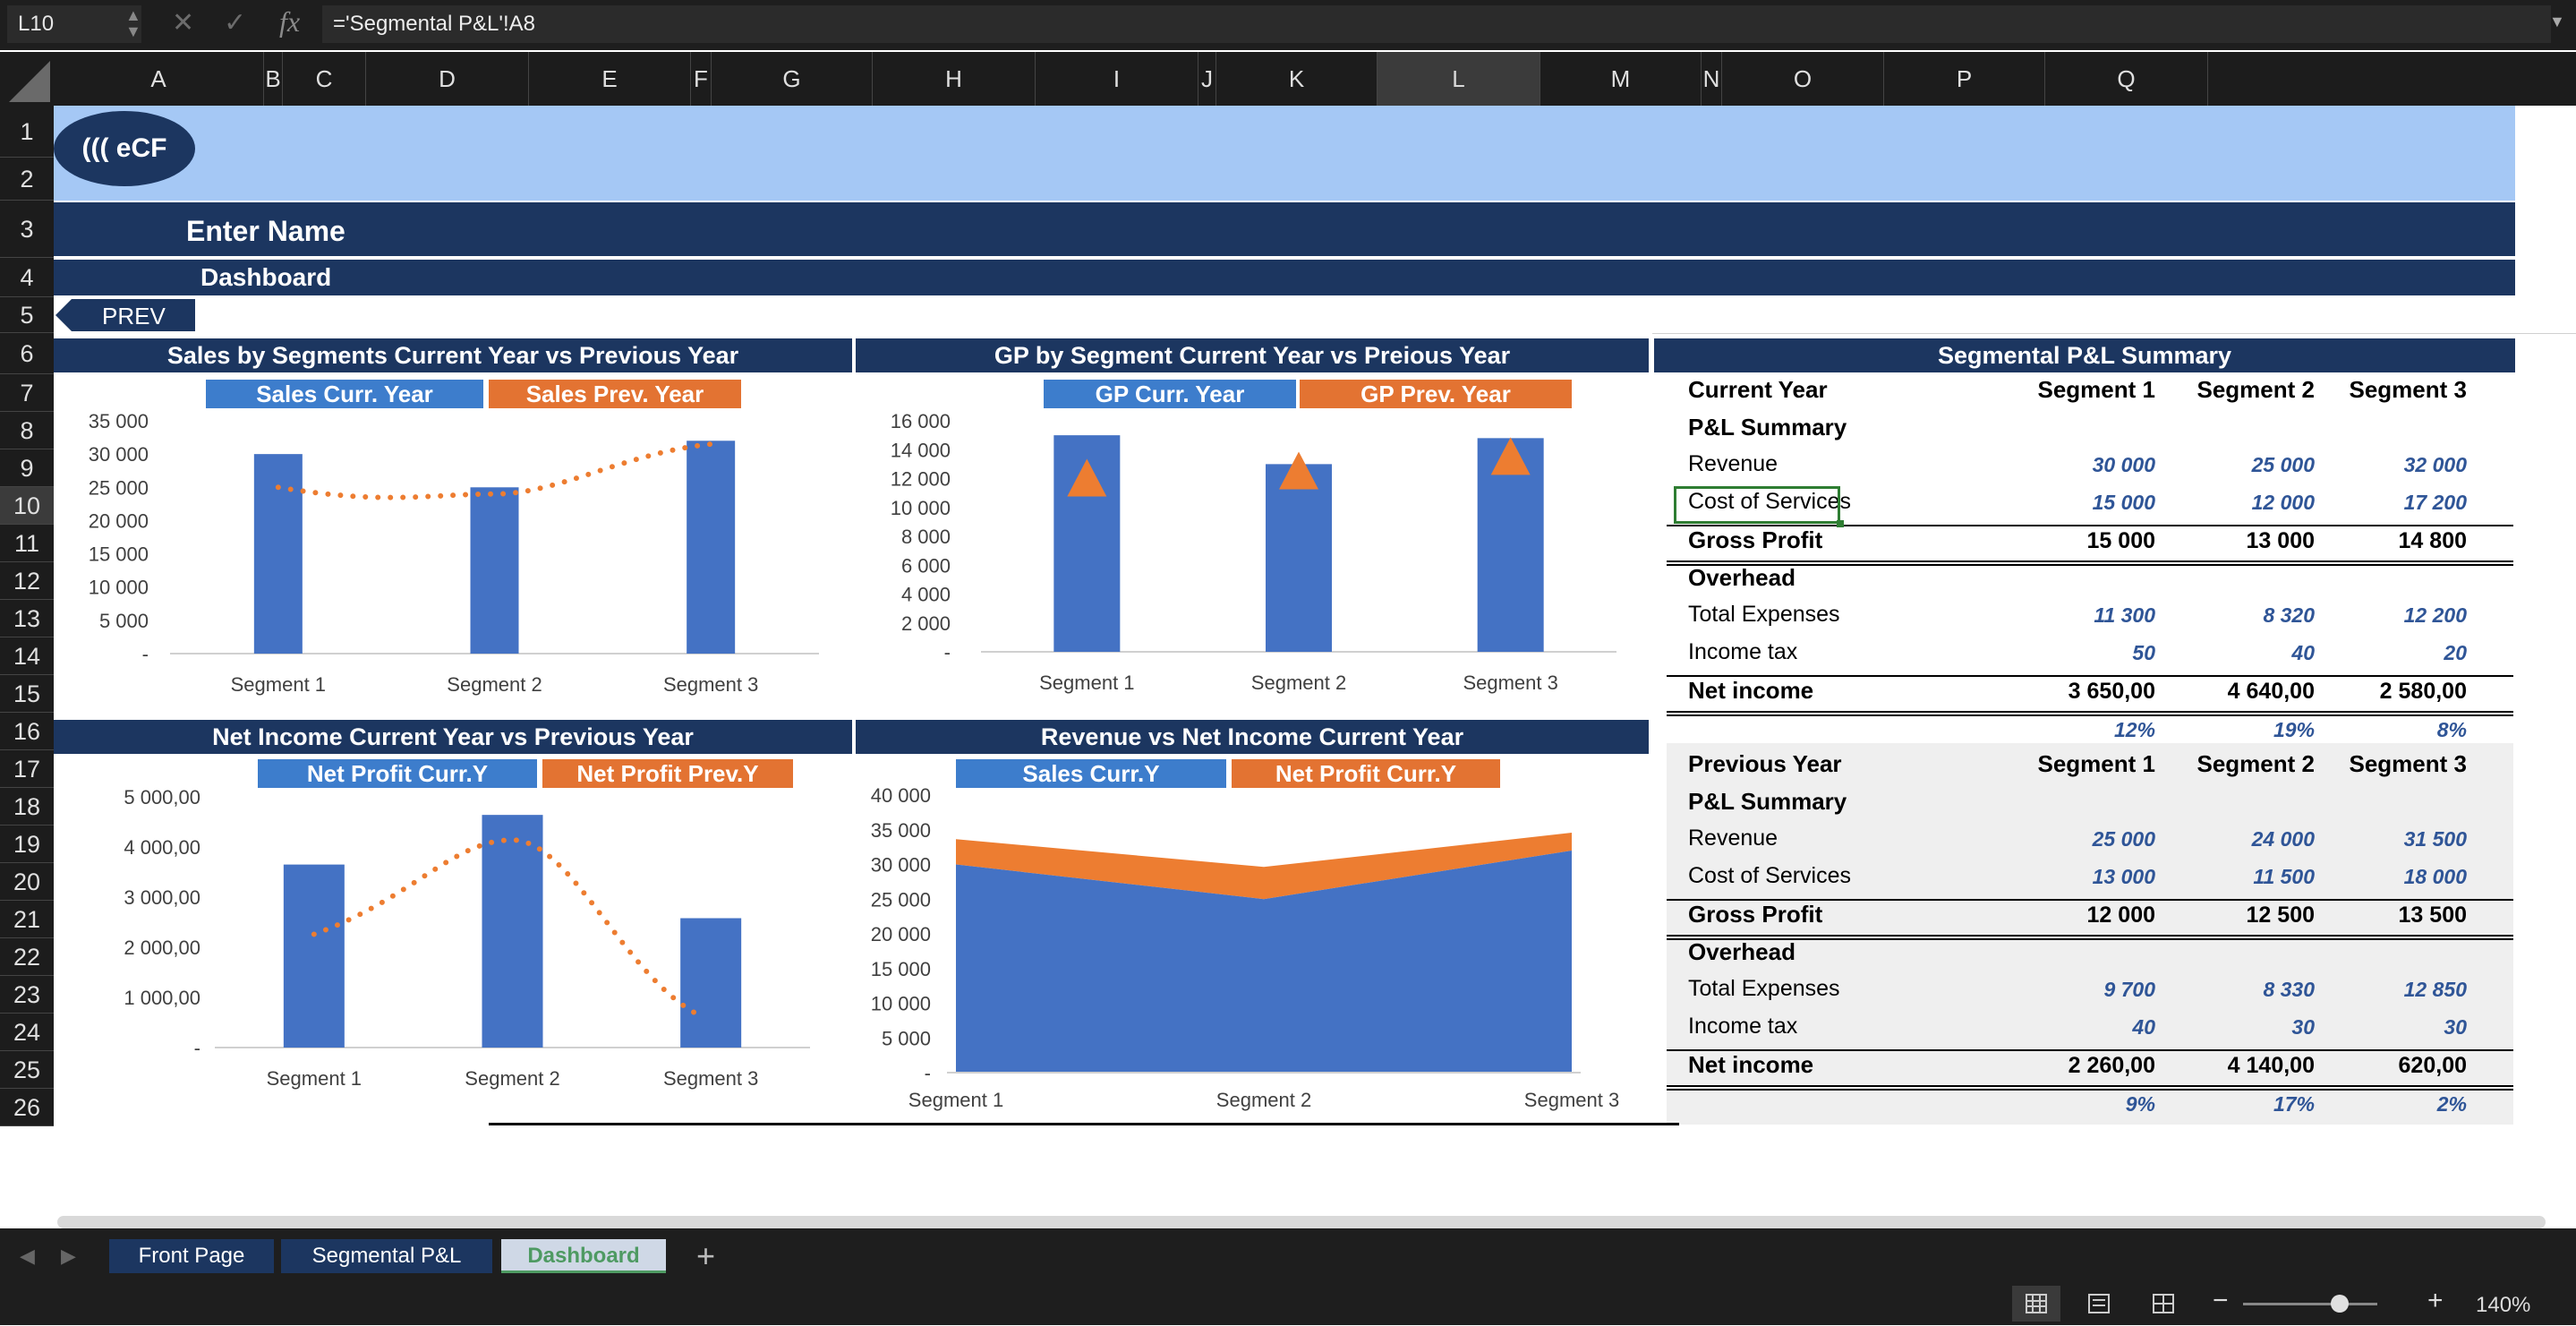 This screenshot has width=2576, height=1326. Describe the element at coordinates (183, 23) in the screenshot. I see `cancel-icon: ✕` at that location.